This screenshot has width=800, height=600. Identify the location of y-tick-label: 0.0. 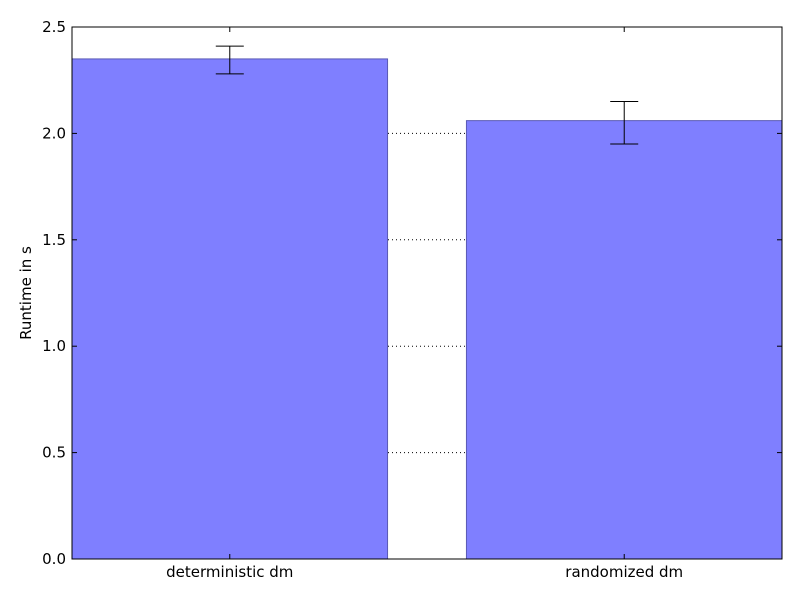
(54, 559).